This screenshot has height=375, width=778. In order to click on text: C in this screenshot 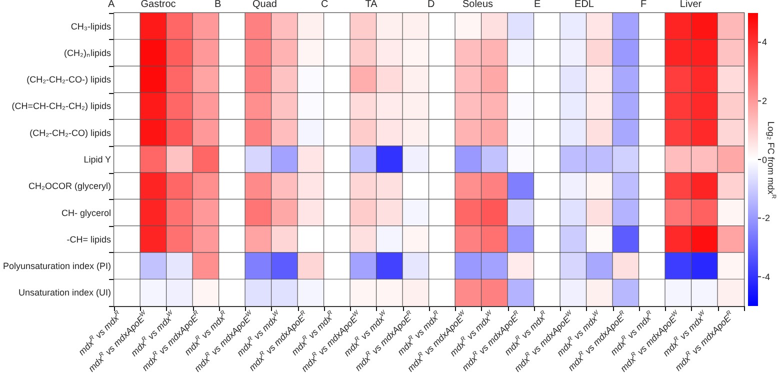, I will do `click(324, 5)`.